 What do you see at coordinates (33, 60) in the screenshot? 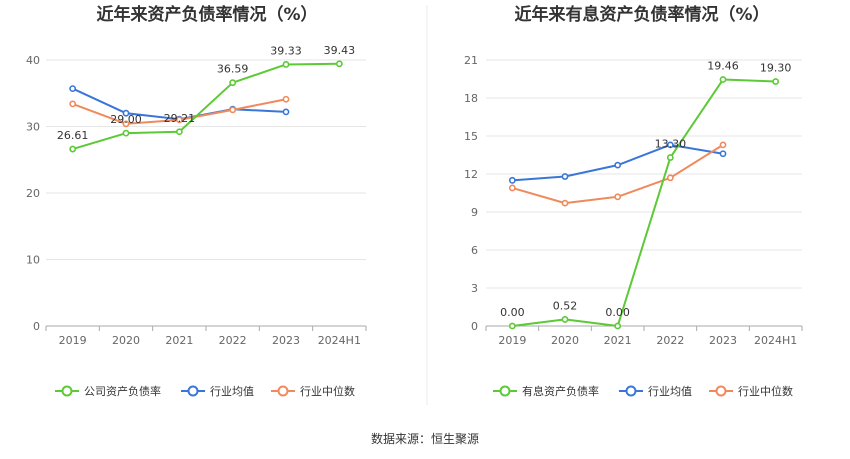
I see `y-tick-label: 40` at bounding box center [33, 60].